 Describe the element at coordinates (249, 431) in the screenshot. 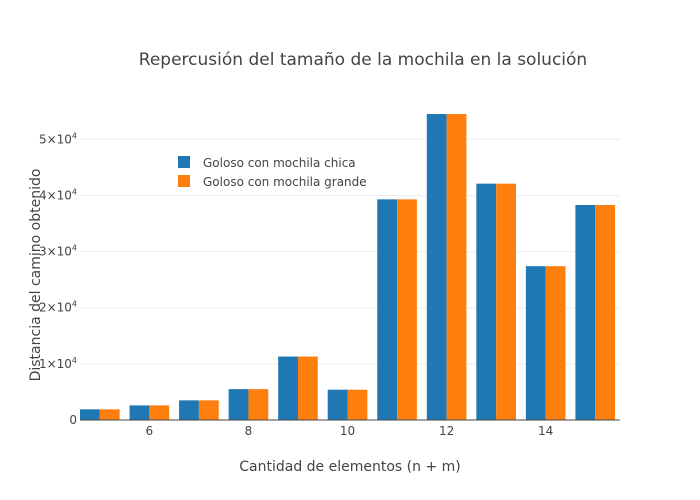

I see `x-tick-label: 8` at that location.